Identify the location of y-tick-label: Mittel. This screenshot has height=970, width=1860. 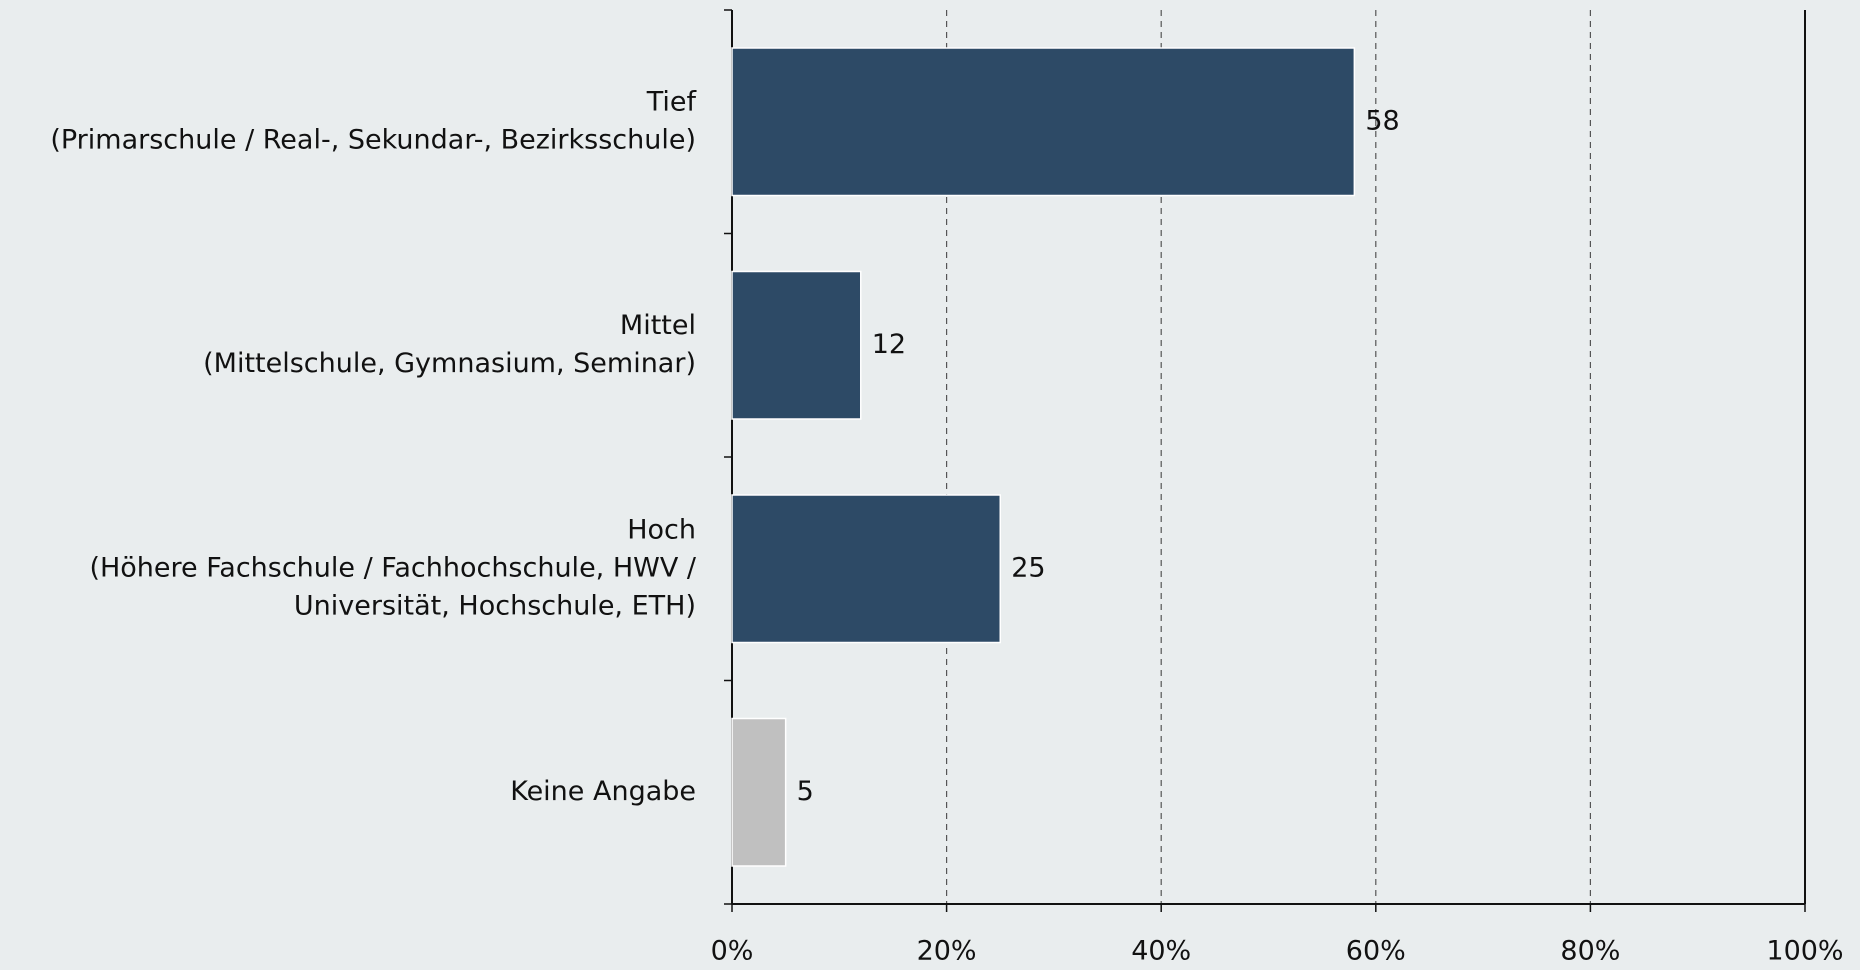
(658, 325).